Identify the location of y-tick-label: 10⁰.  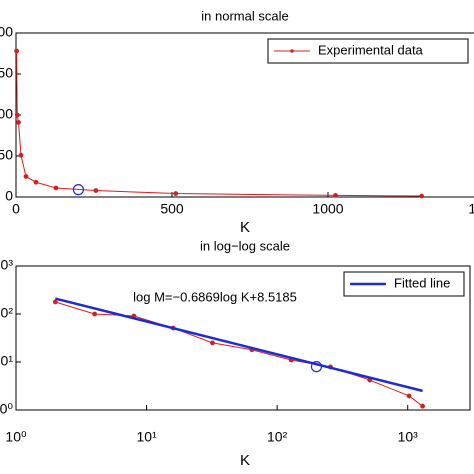
(6, 409).